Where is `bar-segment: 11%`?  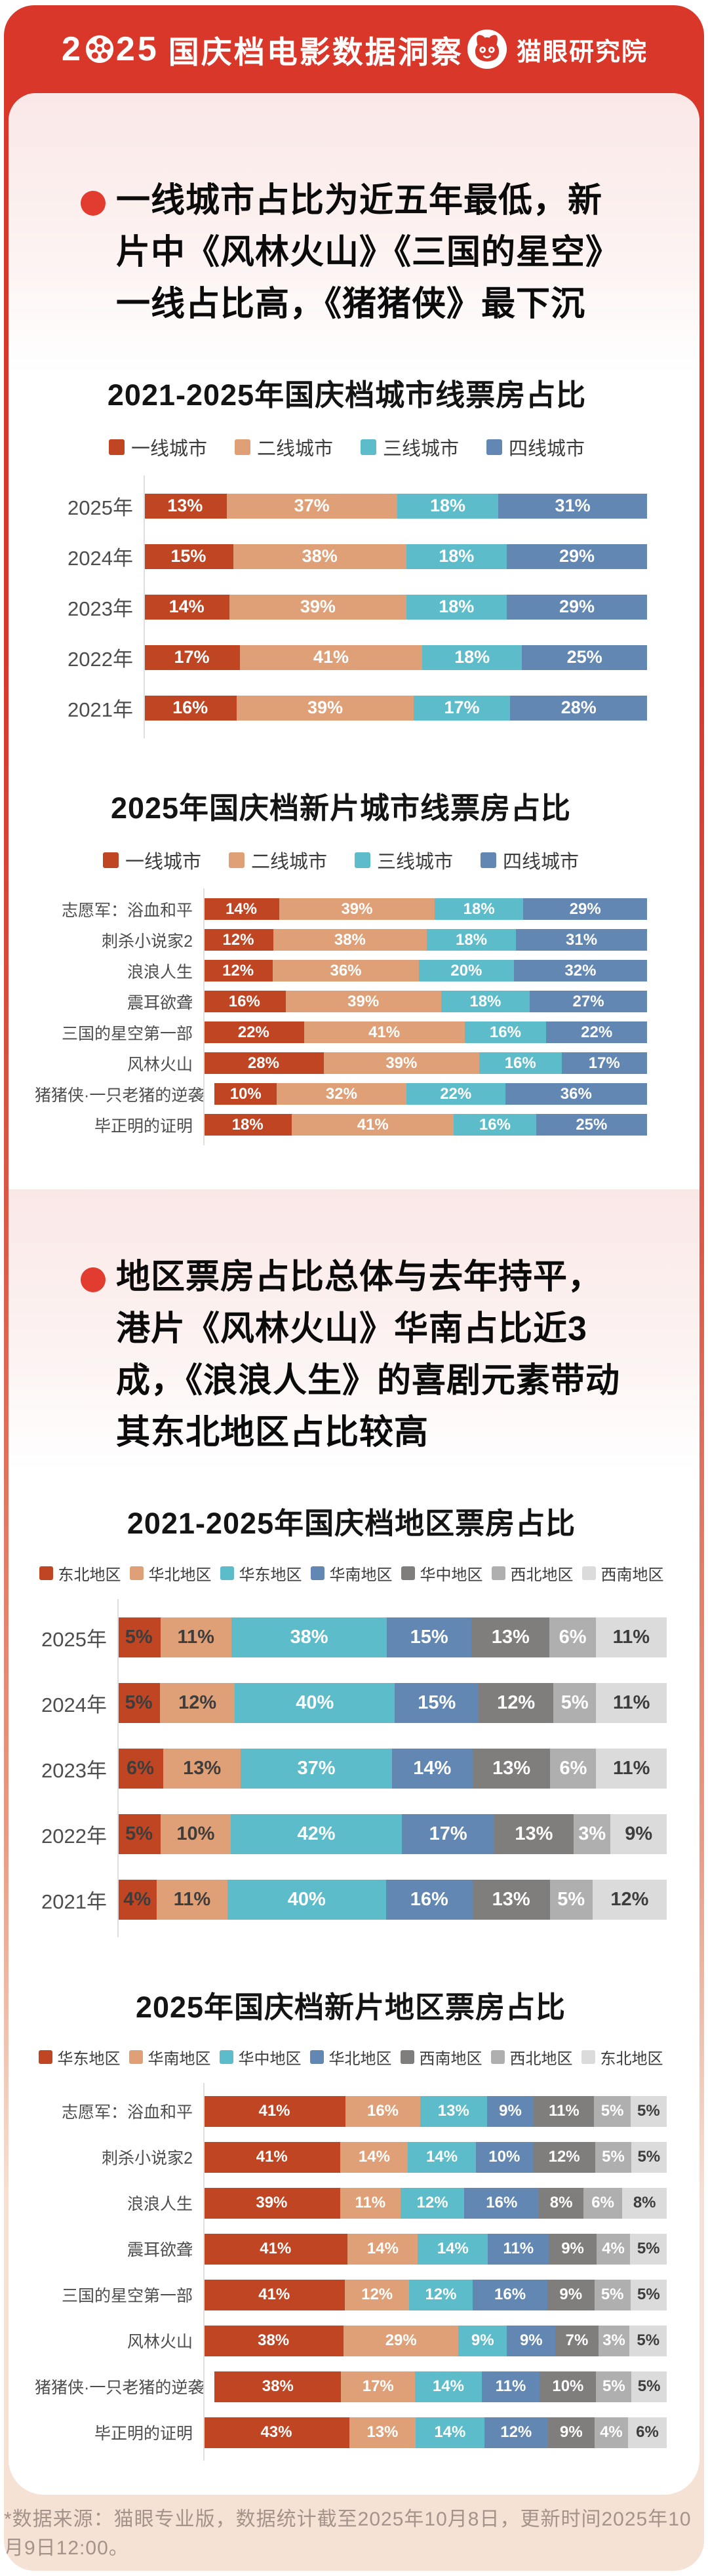 bar-segment: 11% is located at coordinates (631, 1637).